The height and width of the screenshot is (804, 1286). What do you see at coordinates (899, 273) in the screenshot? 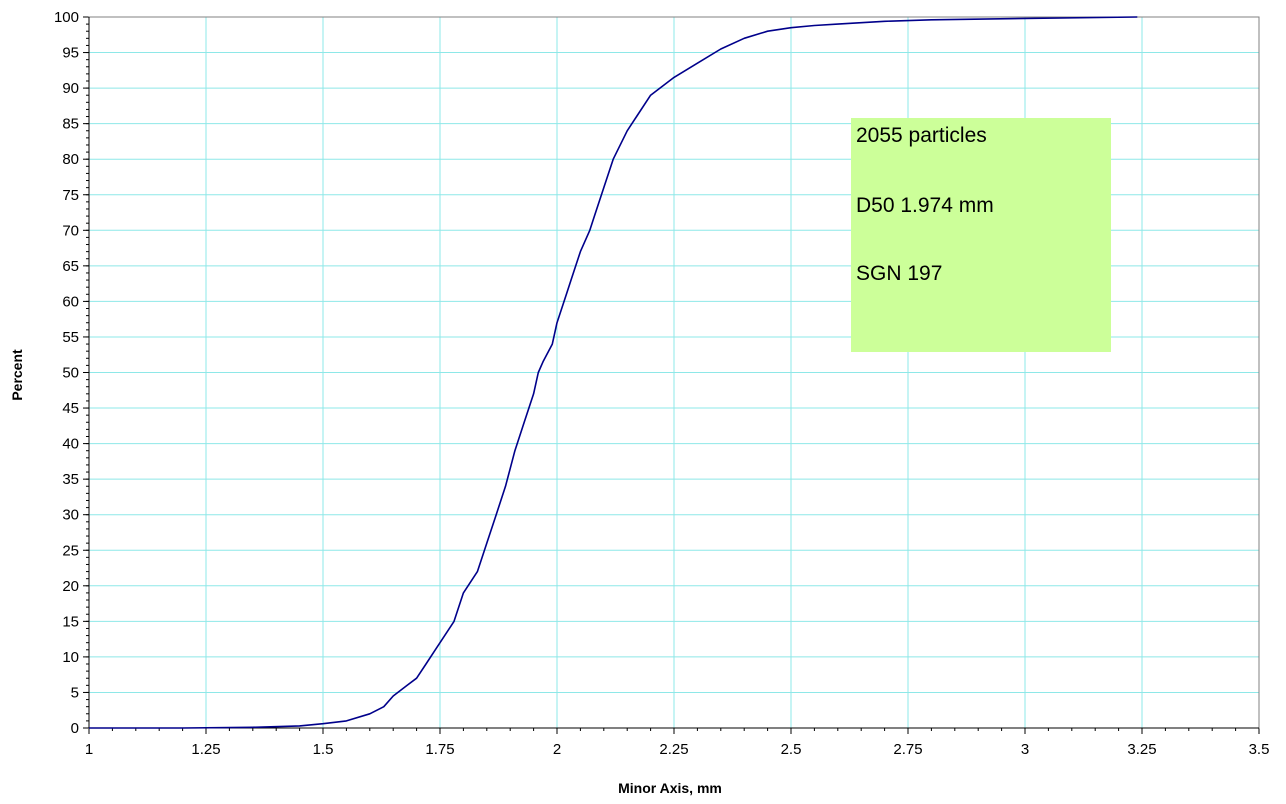
I see `sgn-text: SGN 197` at bounding box center [899, 273].